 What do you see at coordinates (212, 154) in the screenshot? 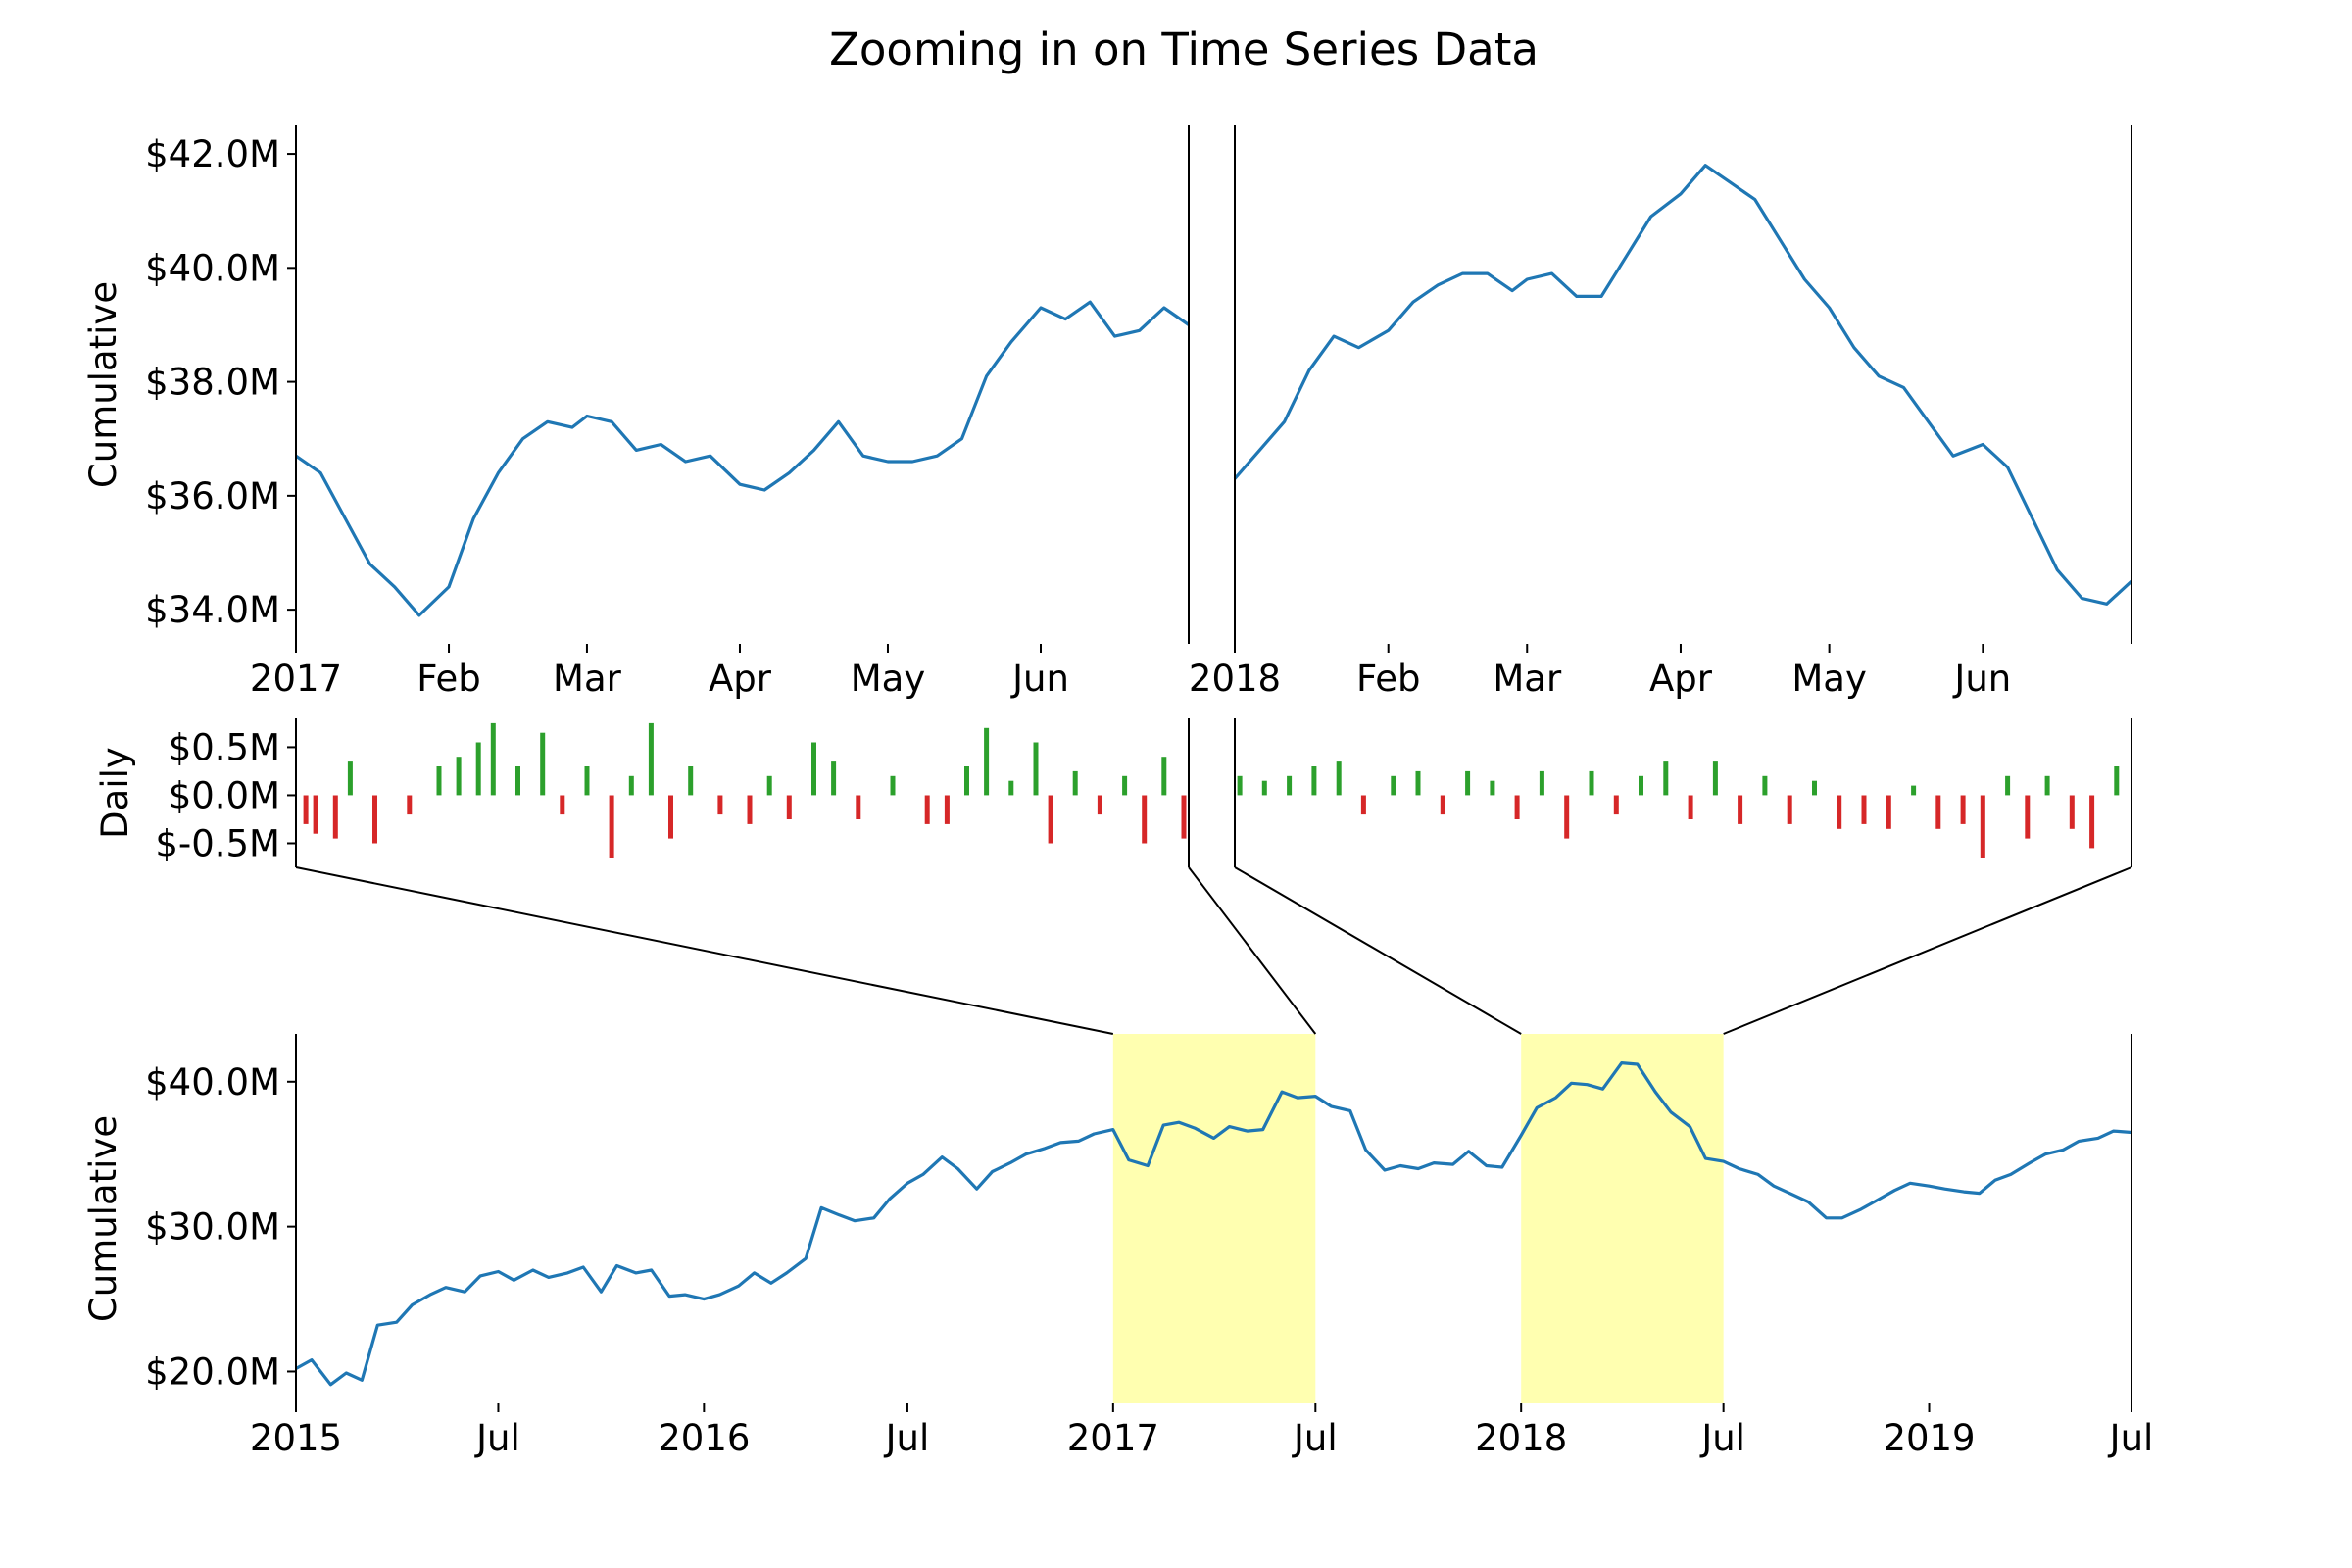
I see `y-tick-label: $42.0M` at bounding box center [212, 154].